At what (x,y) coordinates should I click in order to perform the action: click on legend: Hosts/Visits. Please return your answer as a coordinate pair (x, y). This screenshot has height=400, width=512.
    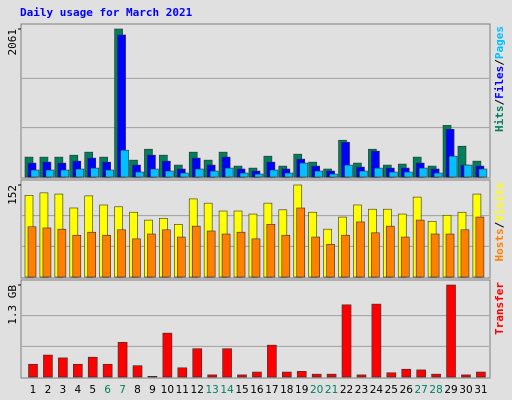
    Looking at the image, I should click on (499, 222).